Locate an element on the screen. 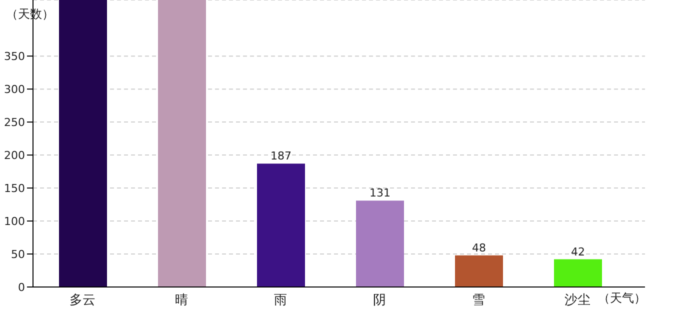  y-tick-label: 50 is located at coordinates (18, 254).